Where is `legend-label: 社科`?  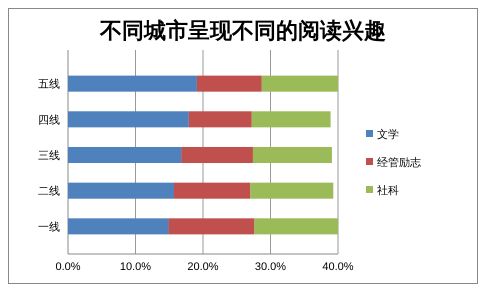 legend-label: 社科 is located at coordinates (388, 190).